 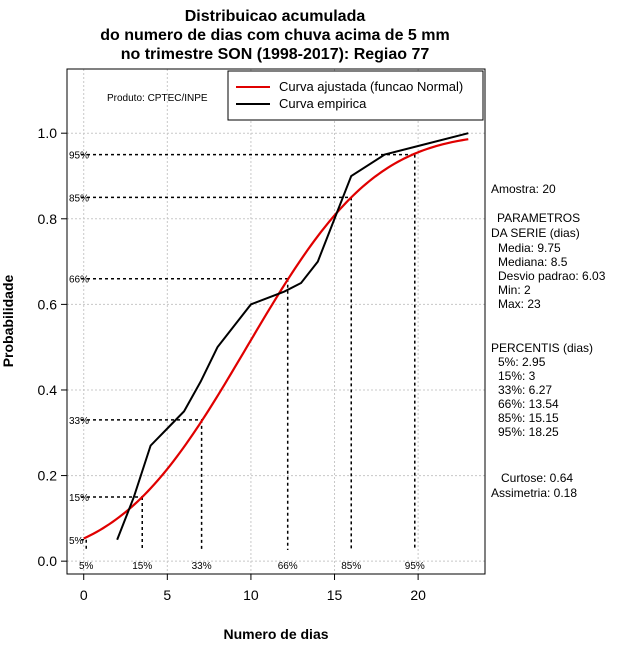 I want to click on x-tick-label: 5, so click(x=167, y=595).